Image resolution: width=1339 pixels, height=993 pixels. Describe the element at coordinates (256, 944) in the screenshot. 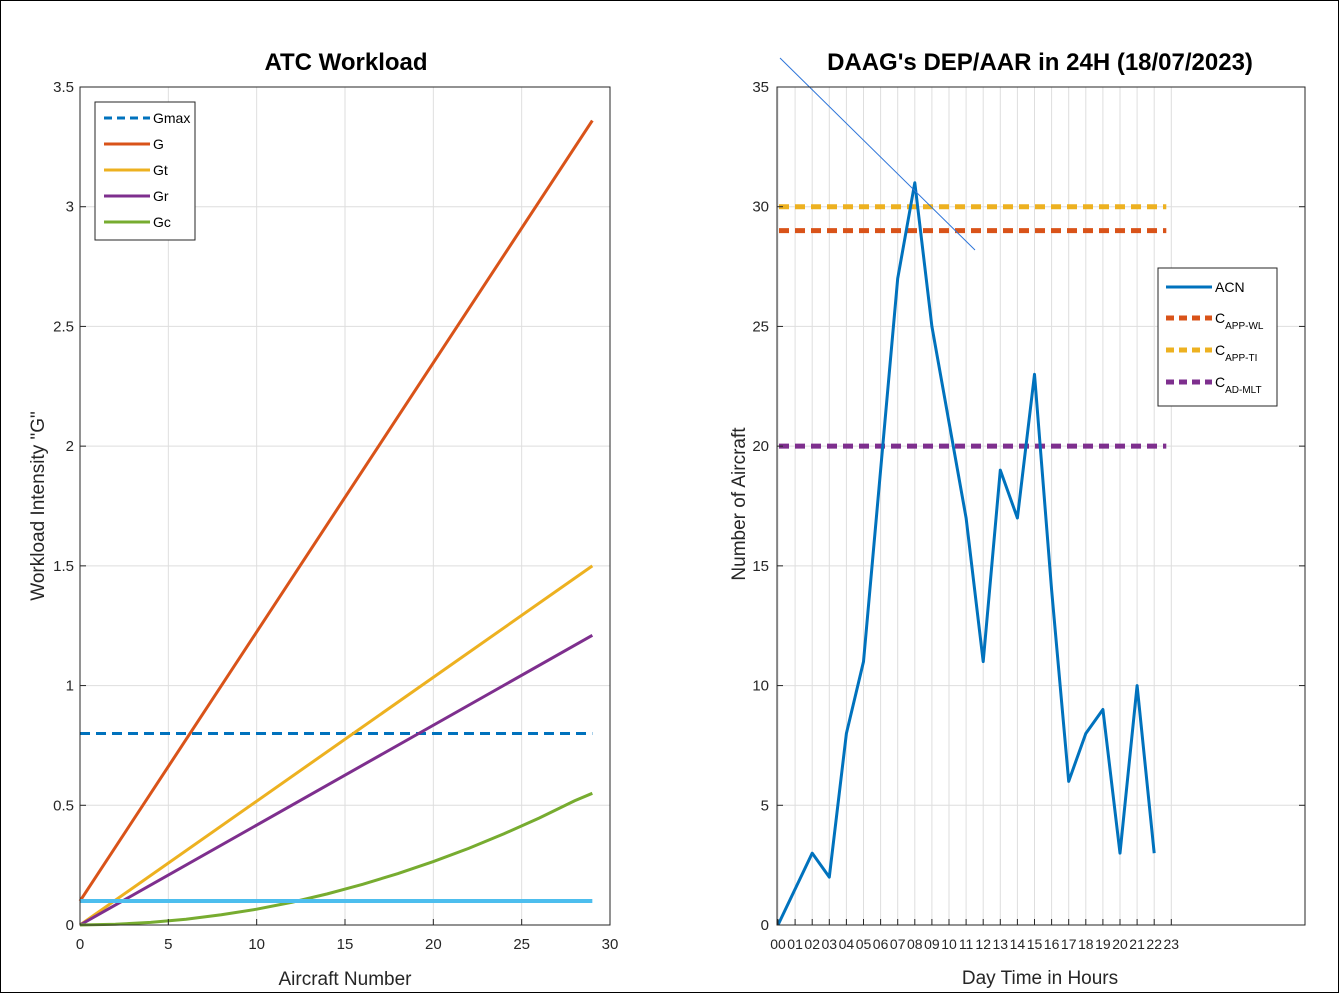

I see `left-x-tick-label: 10` at that location.